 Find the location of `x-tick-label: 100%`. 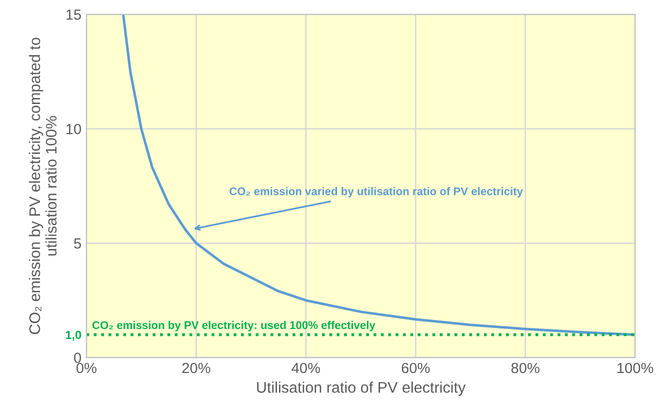

x-tick-label: 100% is located at coordinates (636, 368).